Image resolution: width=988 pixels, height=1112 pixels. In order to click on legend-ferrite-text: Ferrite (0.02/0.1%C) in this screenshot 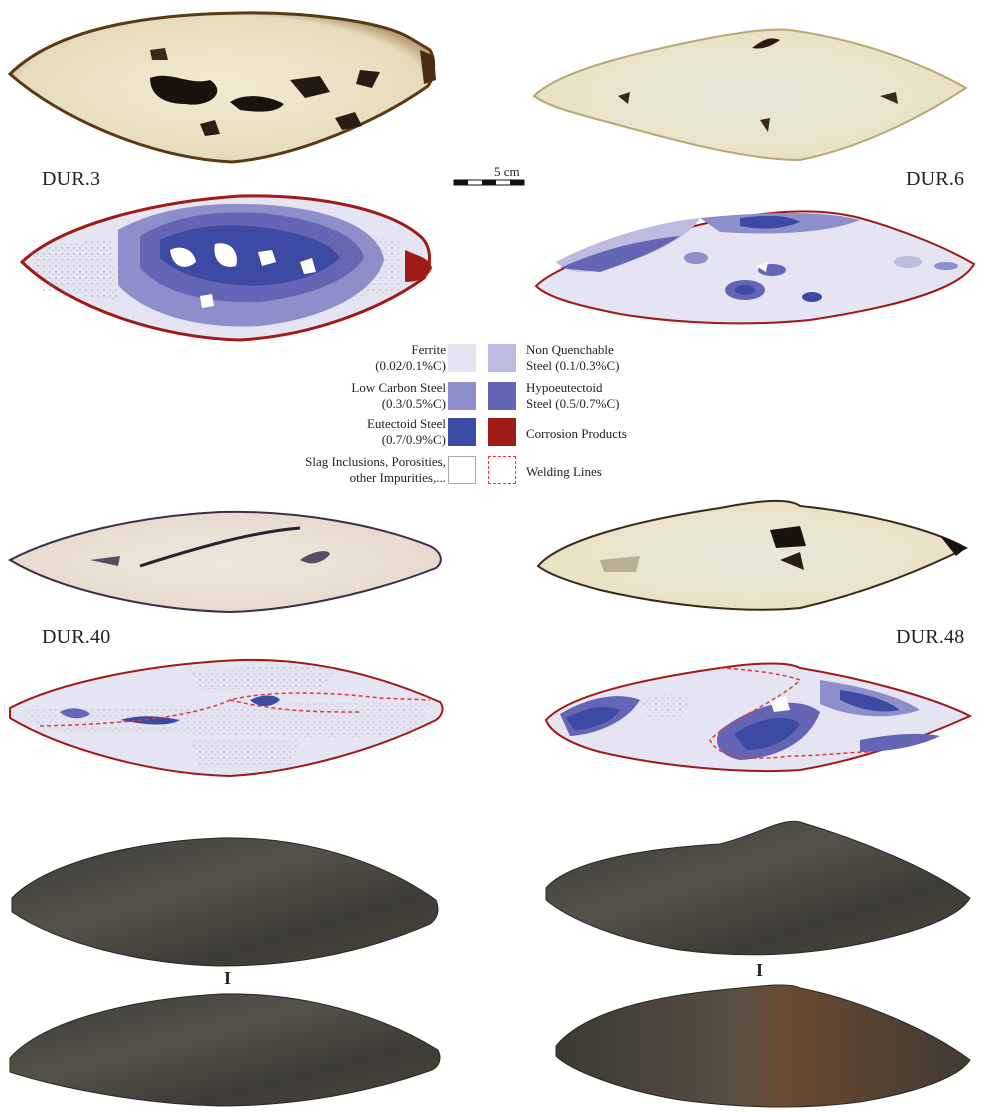, I will do `click(410, 357)`.